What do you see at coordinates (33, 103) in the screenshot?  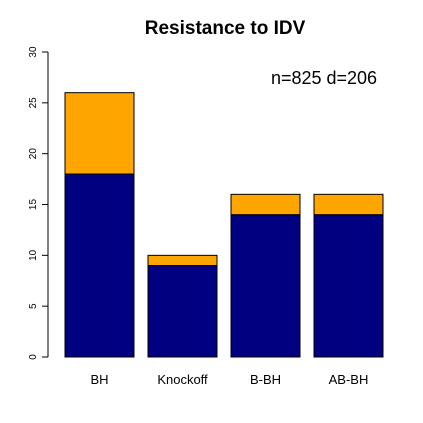 I see `y-tick-label: 25` at bounding box center [33, 103].